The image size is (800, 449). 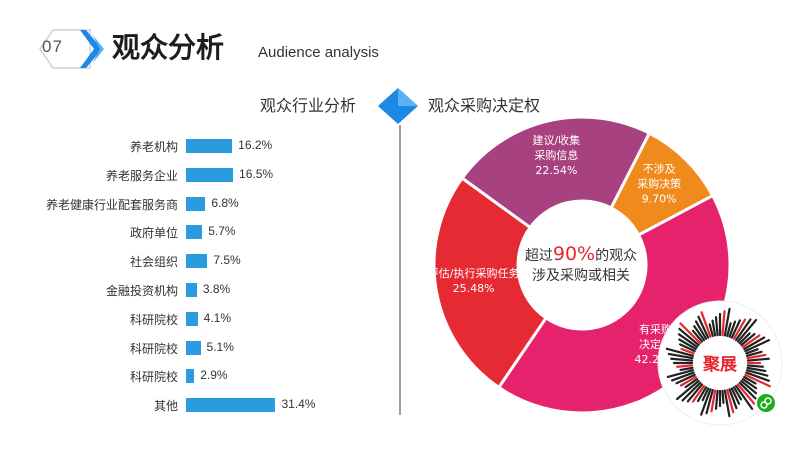 I want to click on bar-category-label: 养老服务企业, so click(x=141, y=175).